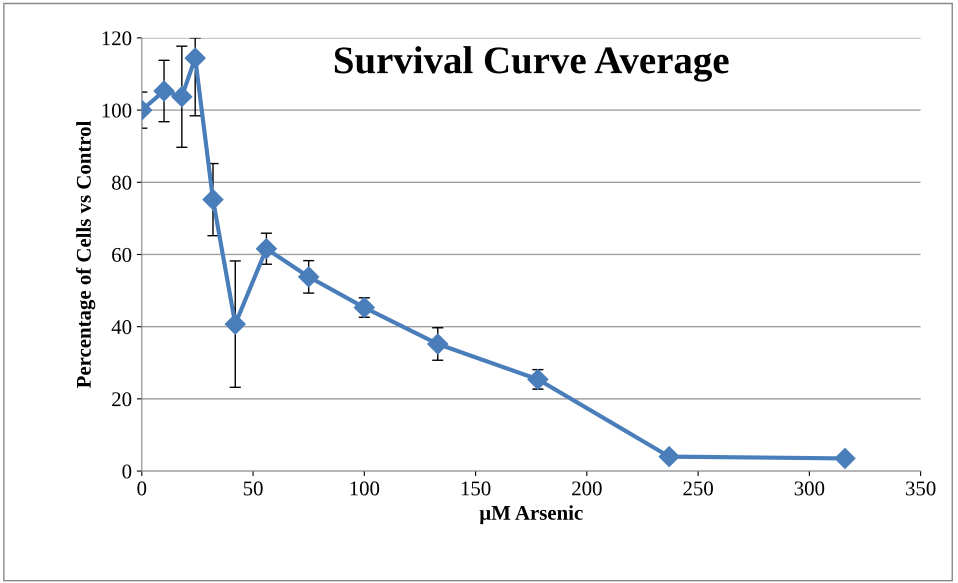 The width and height of the screenshot is (958, 583). I want to click on x-tick-label: 0, so click(141, 488).